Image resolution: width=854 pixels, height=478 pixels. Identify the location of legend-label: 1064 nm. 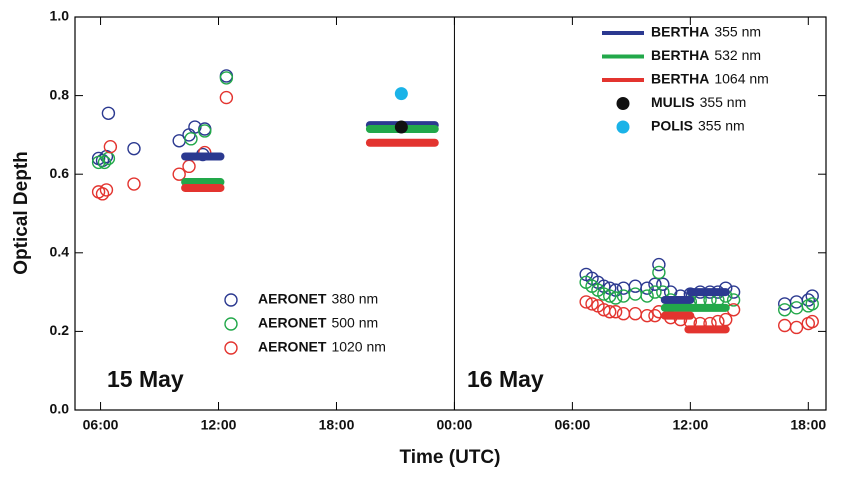
(741, 79).